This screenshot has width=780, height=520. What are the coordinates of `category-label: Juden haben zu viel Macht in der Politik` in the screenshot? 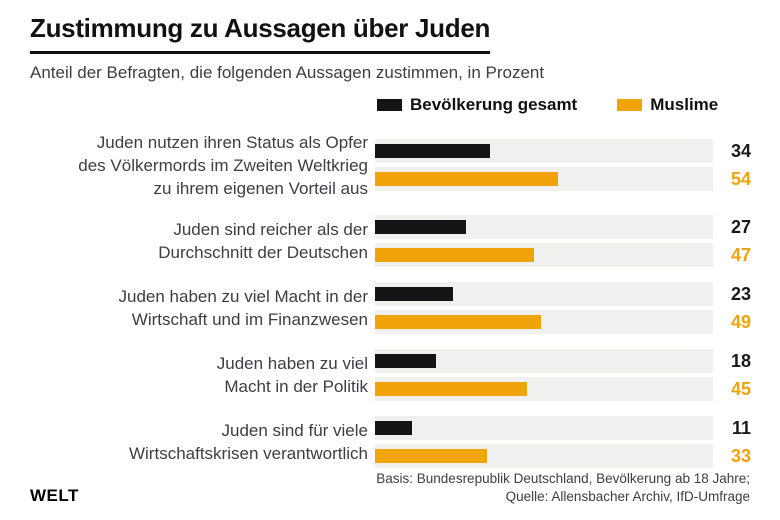 It's located at (202, 375).